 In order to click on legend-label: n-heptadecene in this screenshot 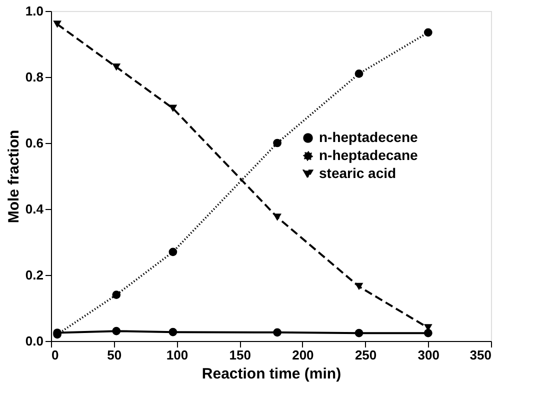, I will do `click(368, 137)`.